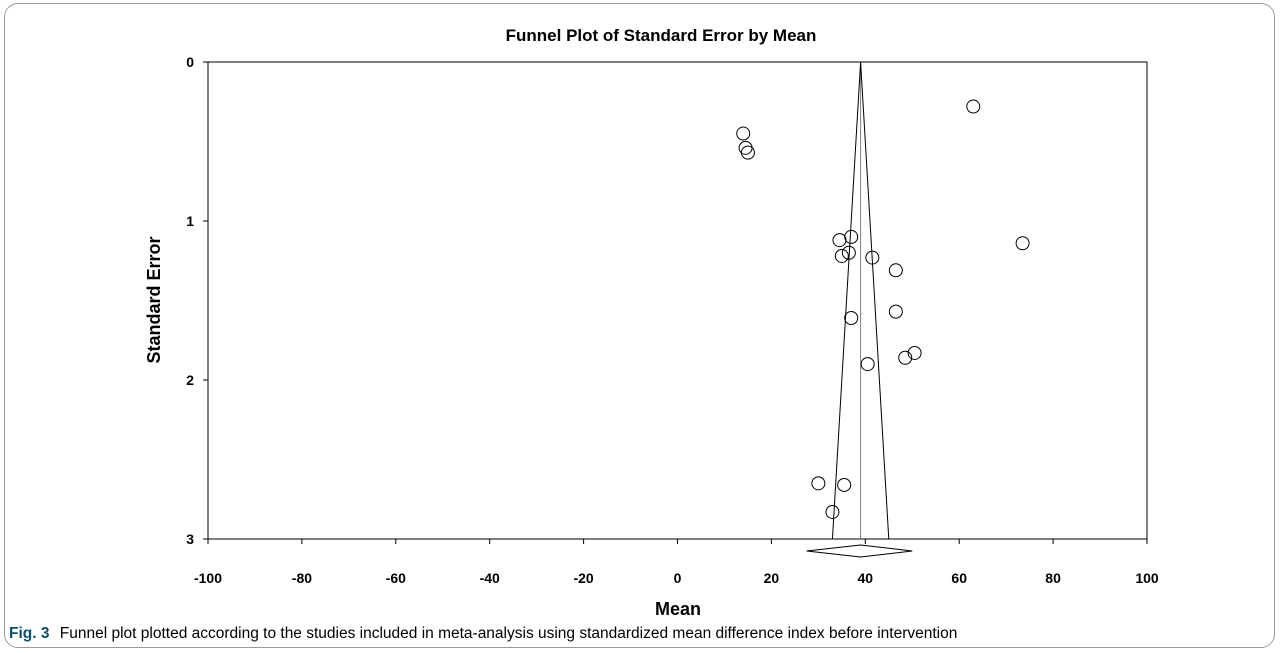 This screenshot has height=653, width=1281. I want to click on caption-label: Fig. 3, so click(29, 633).